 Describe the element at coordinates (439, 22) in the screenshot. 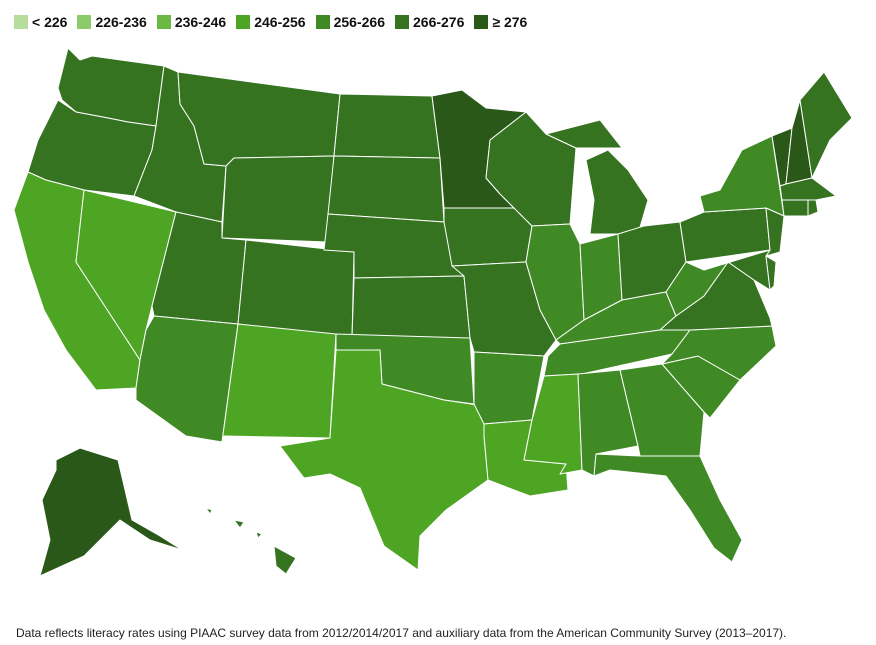

I see `legend-label: 266-276` at that location.